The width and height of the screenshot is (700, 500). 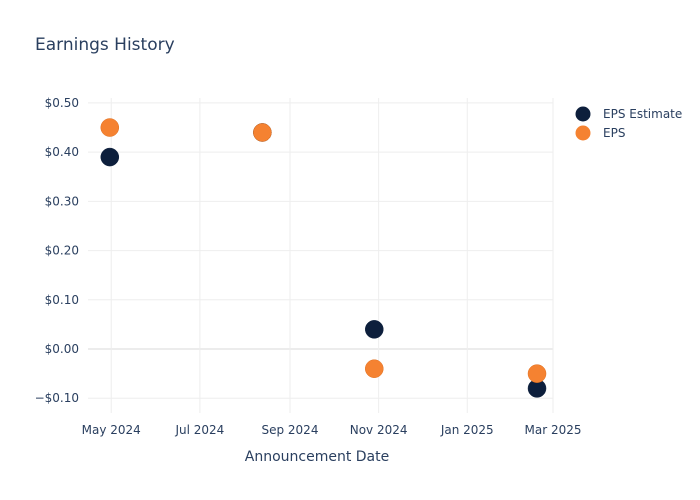 I want to click on y-tick-label: $0.30, so click(x=62, y=201).